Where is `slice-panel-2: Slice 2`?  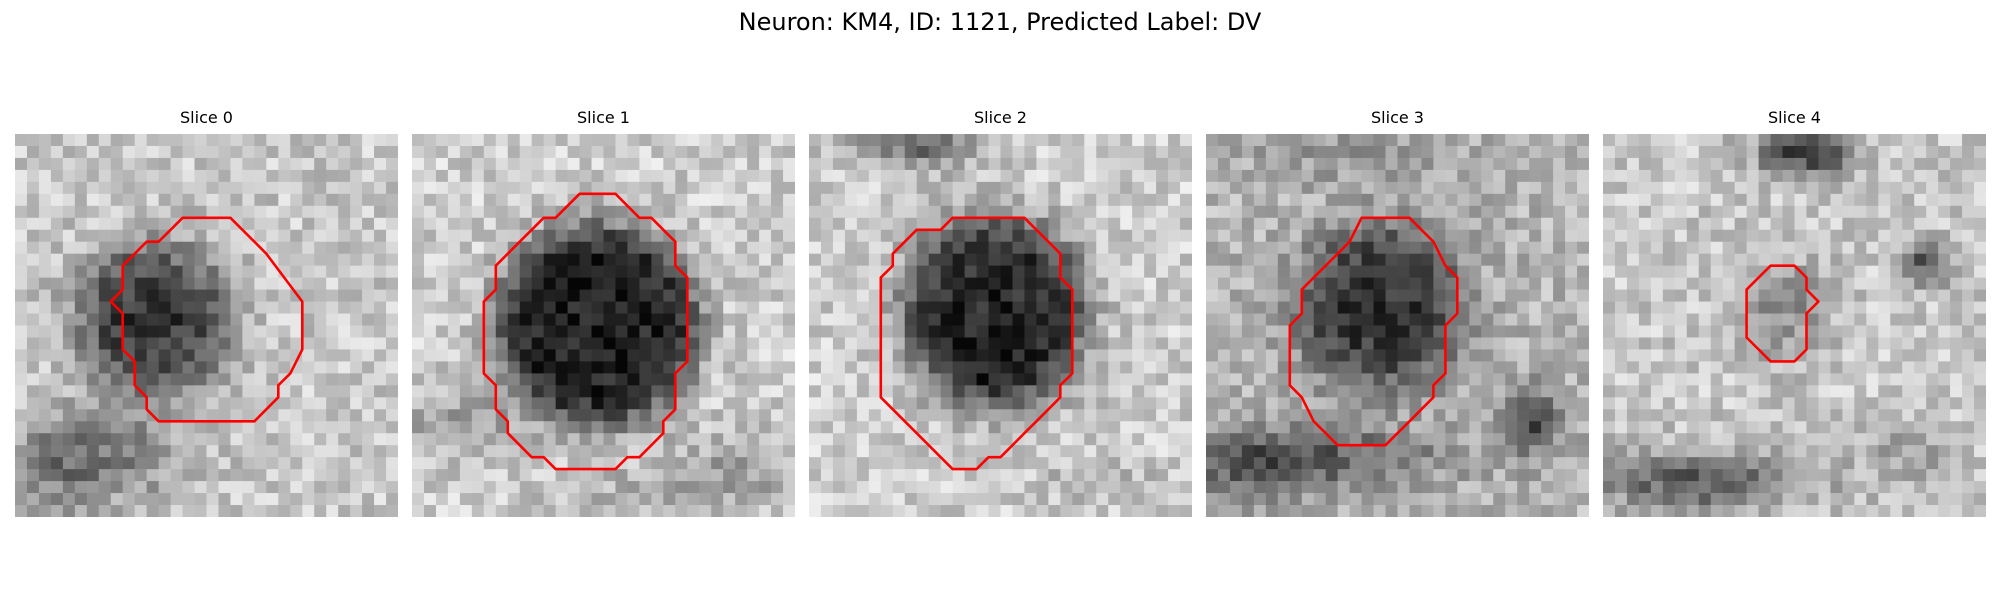
slice-panel-2: Slice 2 is located at coordinates (1000, 312).